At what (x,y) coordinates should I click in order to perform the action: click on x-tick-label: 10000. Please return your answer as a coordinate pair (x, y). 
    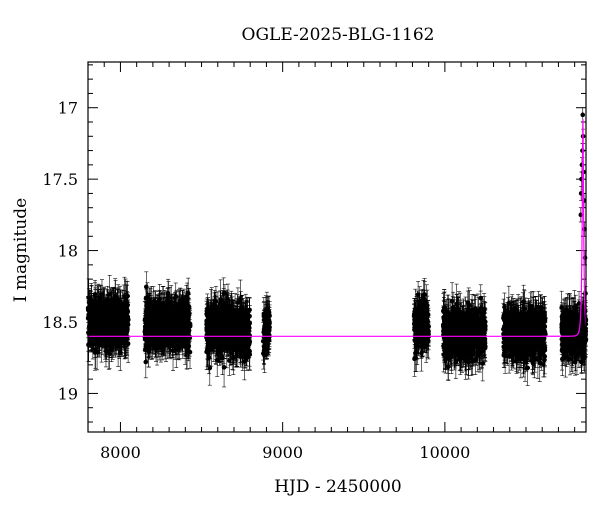
    Looking at the image, I should click on (444, 452).